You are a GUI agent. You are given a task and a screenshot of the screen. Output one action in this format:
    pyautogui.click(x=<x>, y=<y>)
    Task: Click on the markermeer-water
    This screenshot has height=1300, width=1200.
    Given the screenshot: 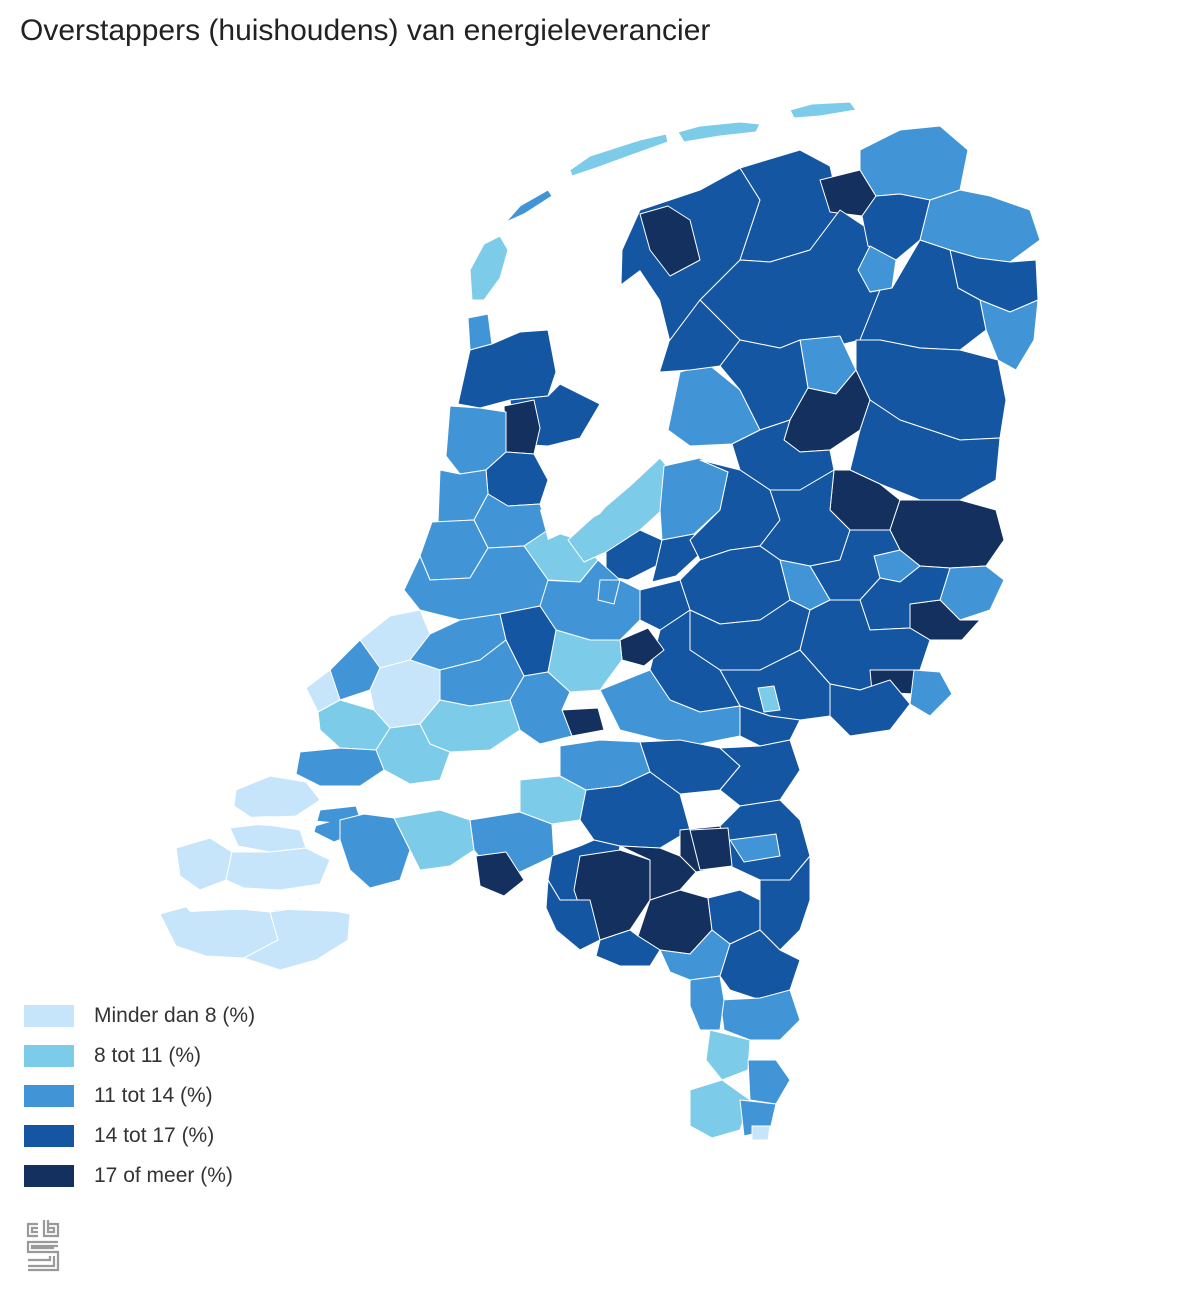 What is the action you would take?
    pyautogui.click(x=580, y=505)
    